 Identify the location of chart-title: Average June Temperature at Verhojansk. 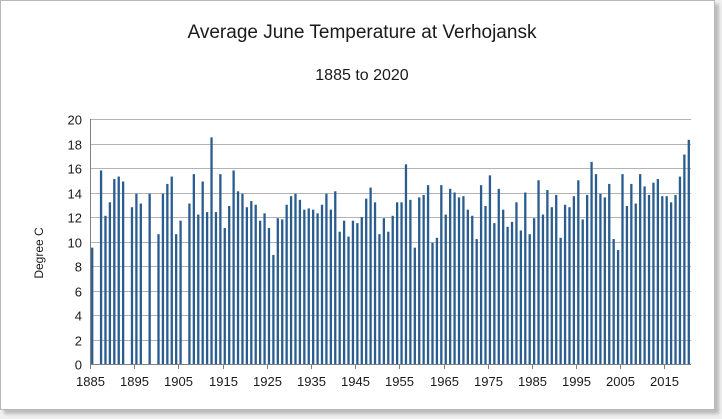
(362, 32).